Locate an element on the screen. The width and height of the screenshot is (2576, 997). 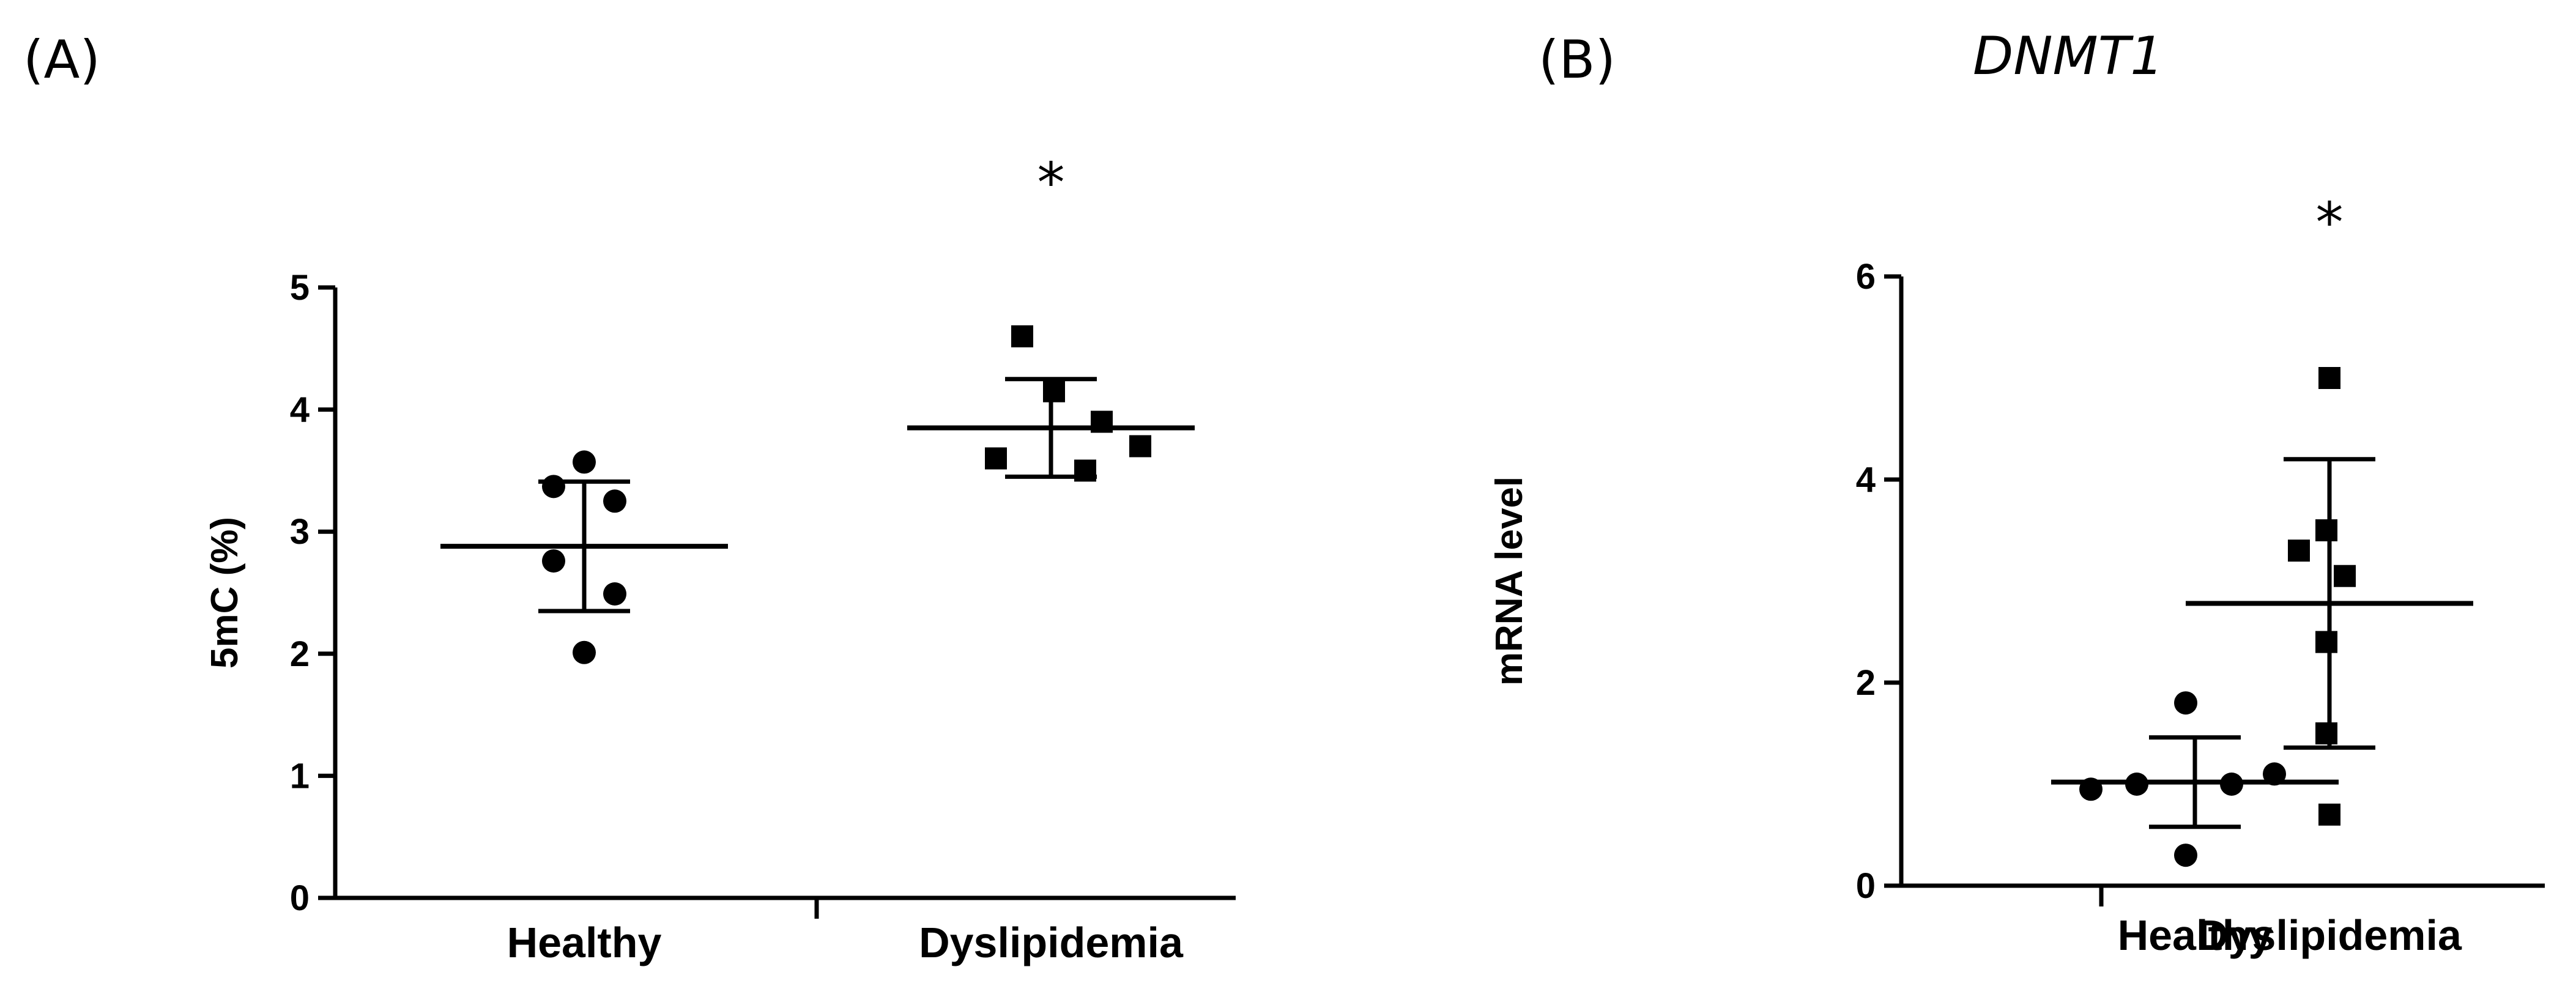
y-tick-label: 5 is located at coordinates (300, 288).